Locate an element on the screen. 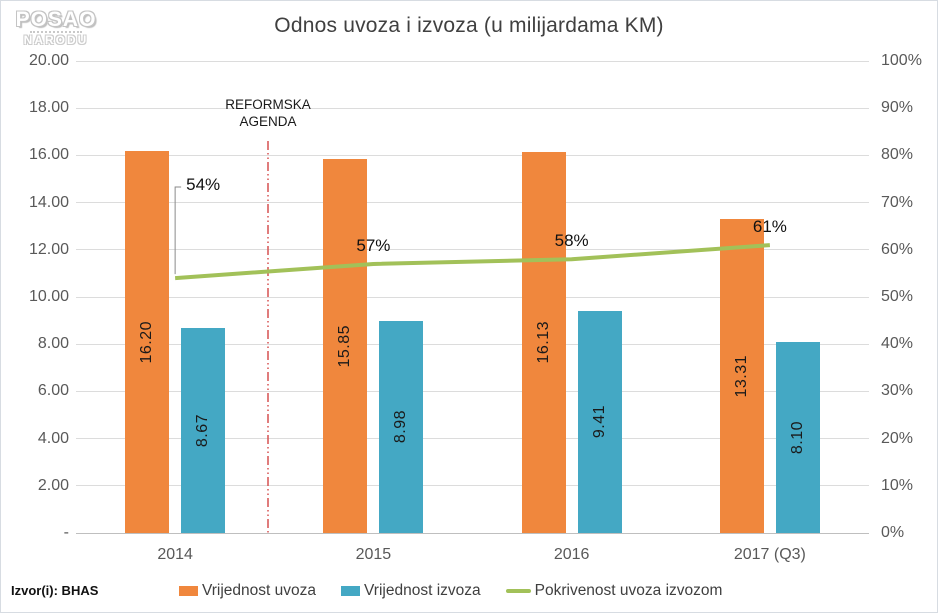  left-axis-tick: 6.00 is located at coordinates (53, 391).